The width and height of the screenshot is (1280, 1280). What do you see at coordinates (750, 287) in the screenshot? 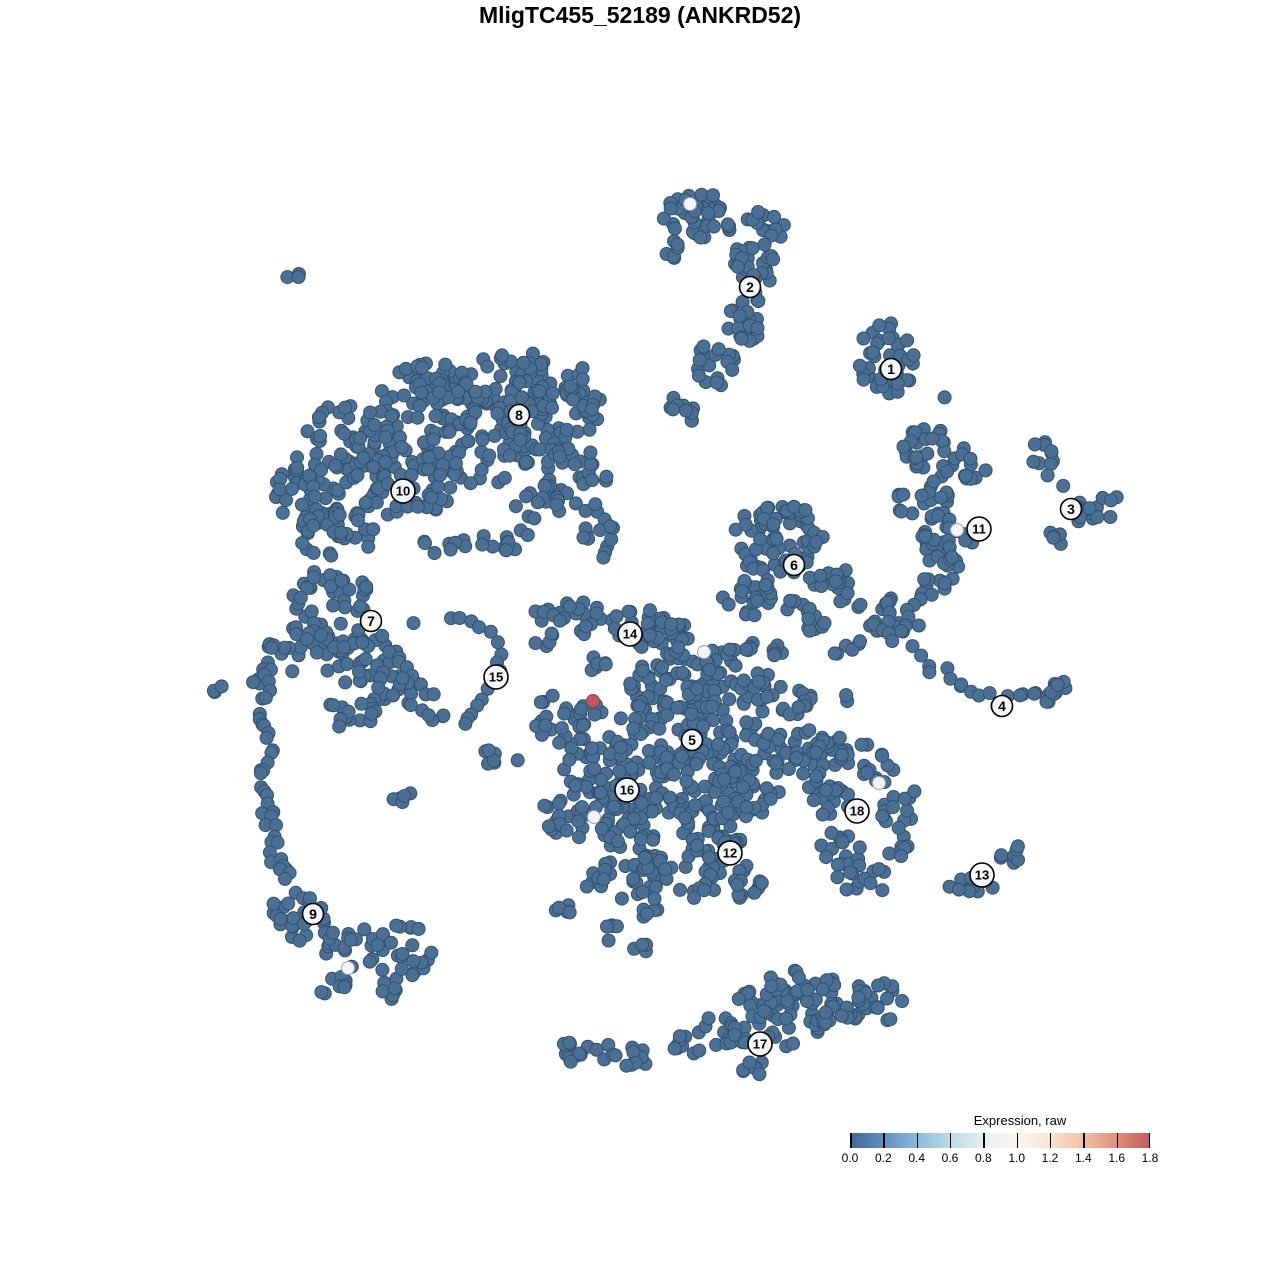
I see `svg-text: 2` at bounding box center [750, 287].